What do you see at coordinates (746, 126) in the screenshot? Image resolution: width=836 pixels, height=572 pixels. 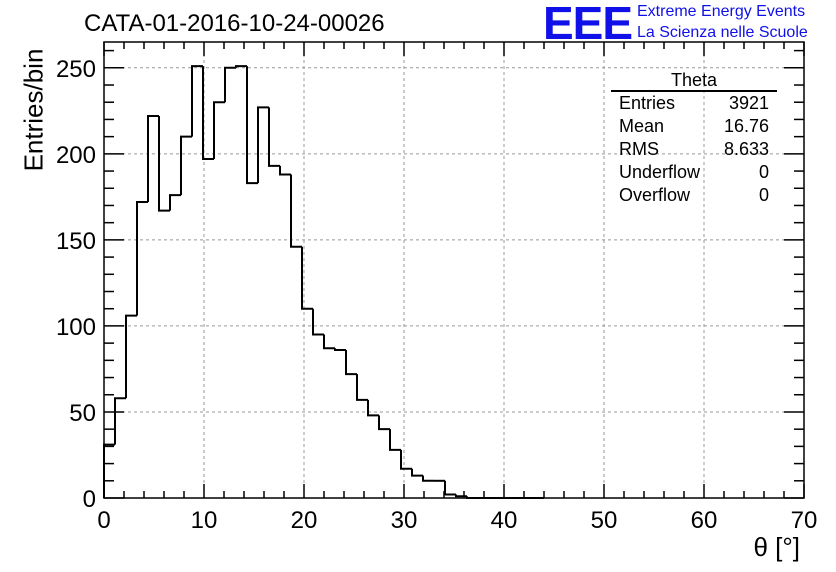 I see `stats-value: 16.76` at bounding box center [746, 126].